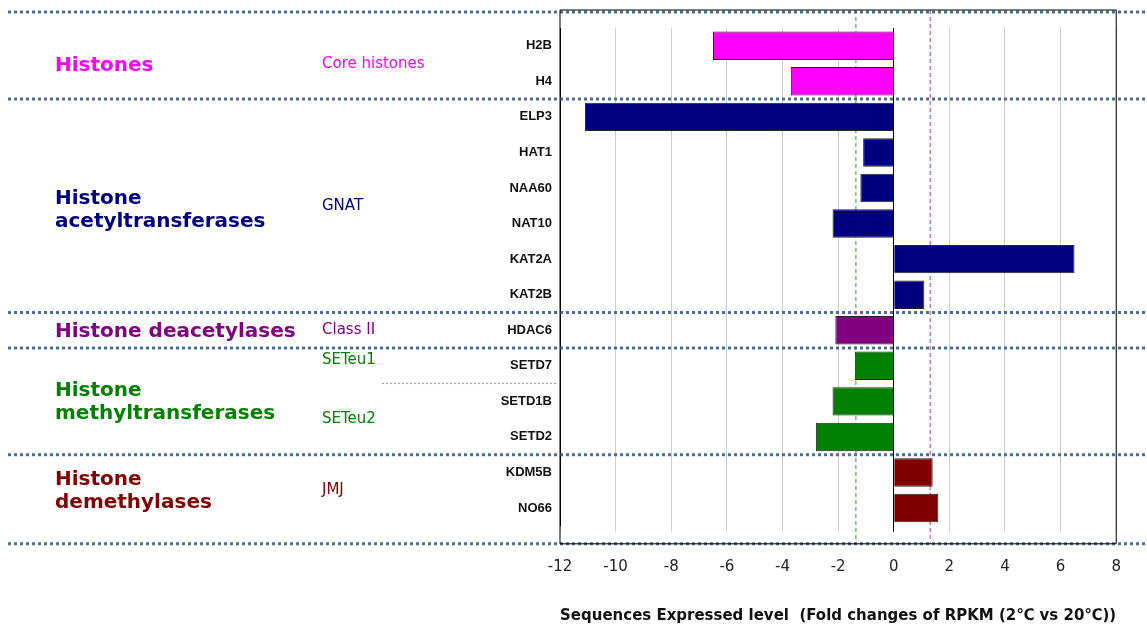  What do you see at coordinates (671, 565) in the screenshot?
I see `x-tick-label: -8` at bounding box center [671, 565].